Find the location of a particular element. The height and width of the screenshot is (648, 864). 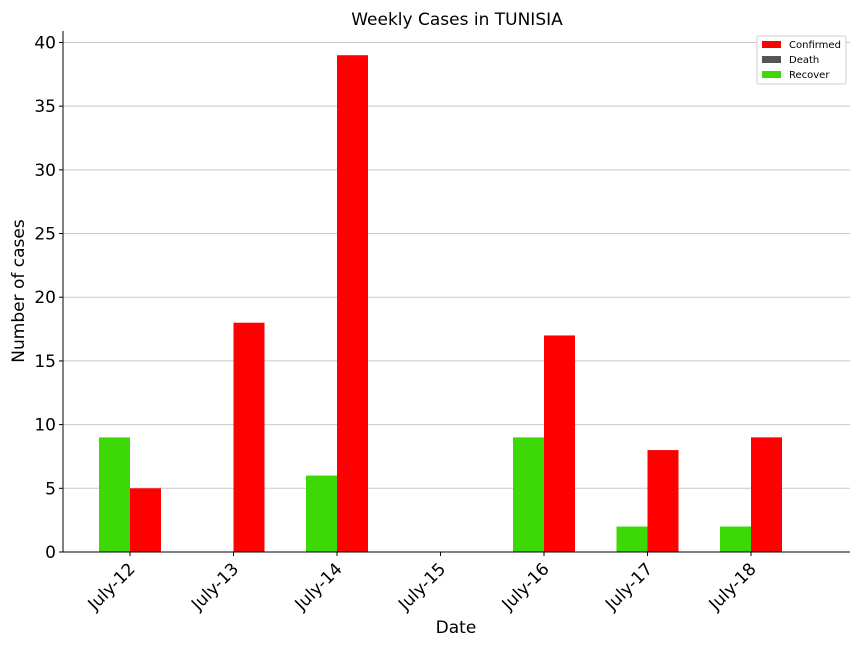

legend-swatch-death is located at coordinates (771, 59).